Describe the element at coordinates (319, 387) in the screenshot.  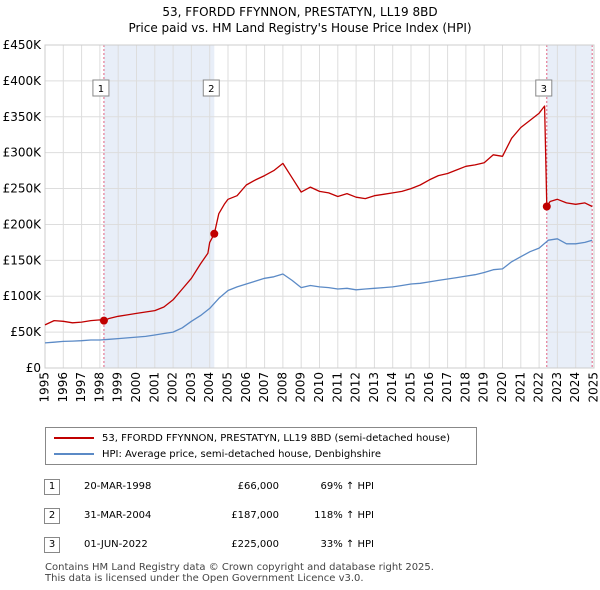
I see `x-tick-label: 2010` at that location.